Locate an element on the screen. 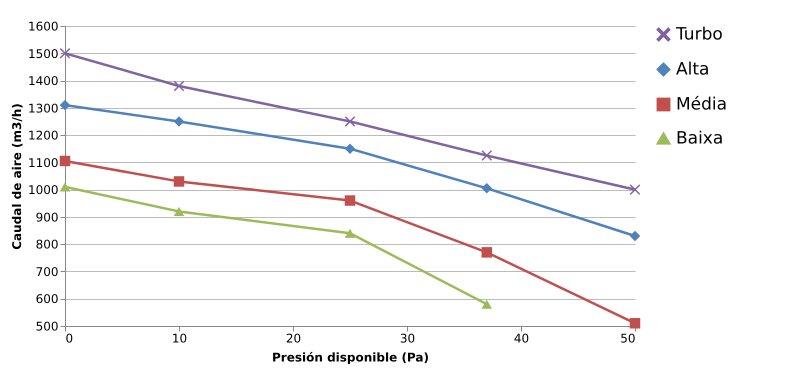  legend-label: Média is located at coordinates (702, 104).